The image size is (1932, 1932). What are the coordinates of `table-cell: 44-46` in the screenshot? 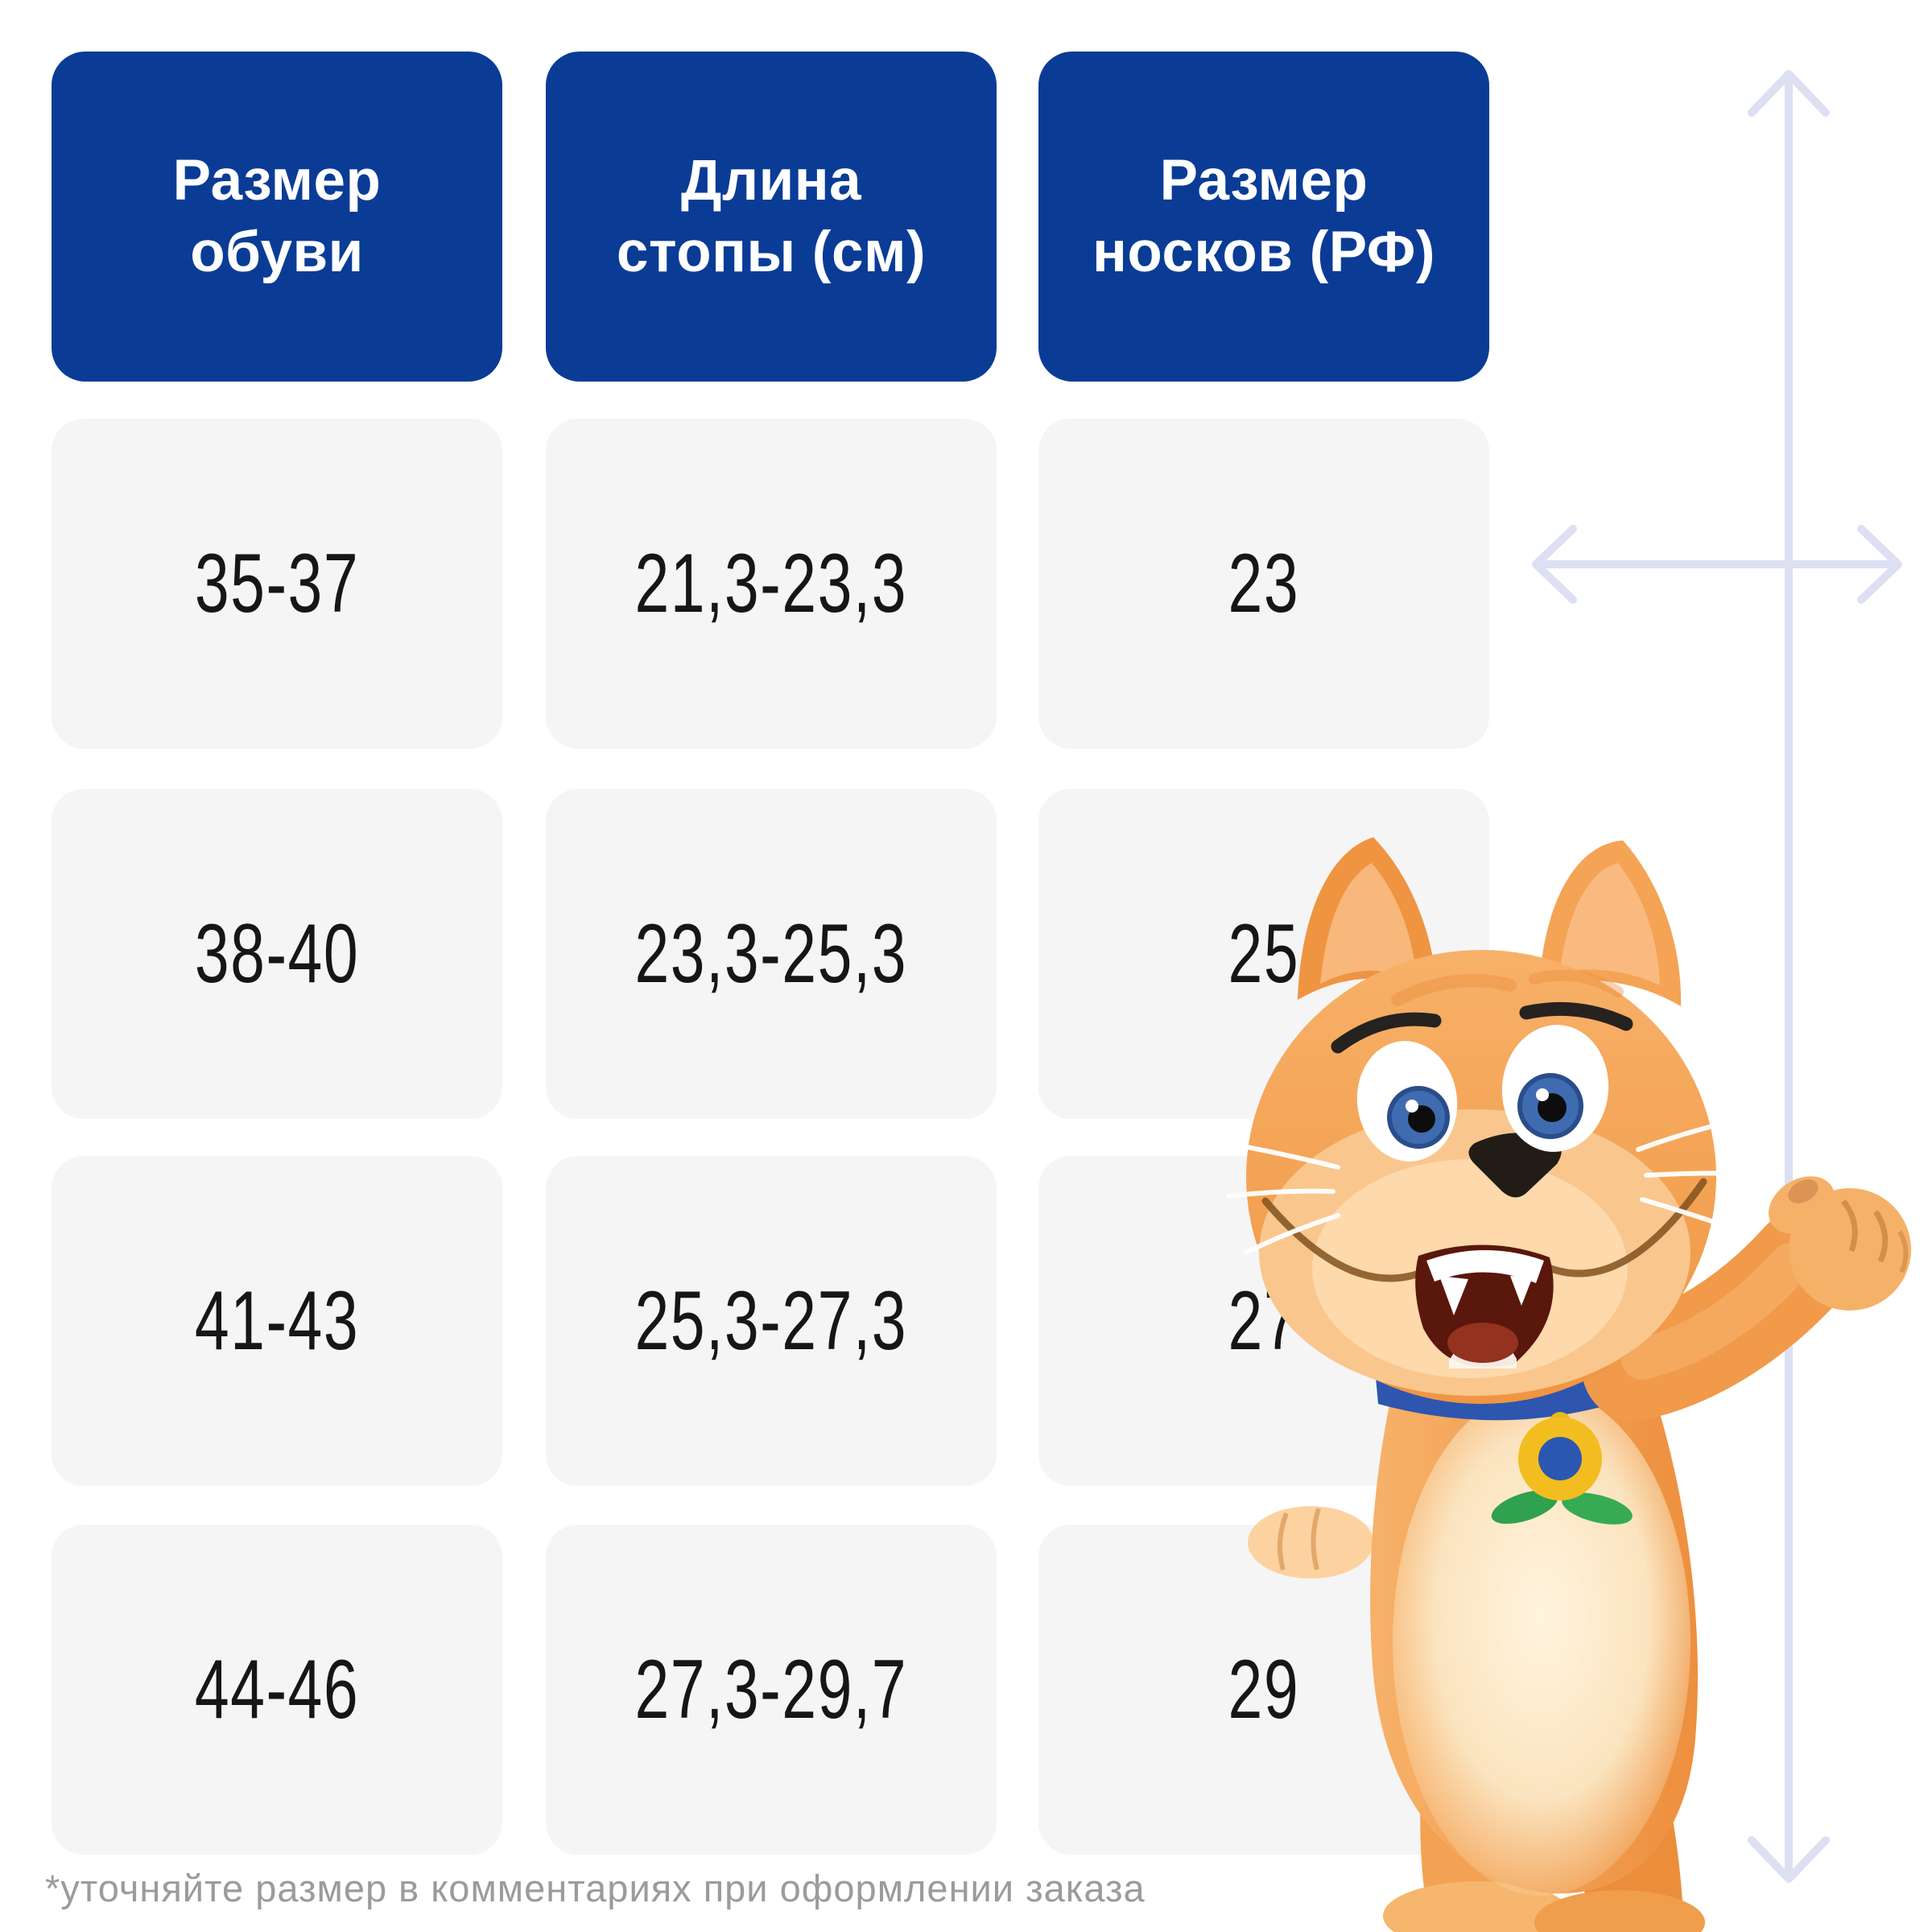 It's located at (277, 1690).